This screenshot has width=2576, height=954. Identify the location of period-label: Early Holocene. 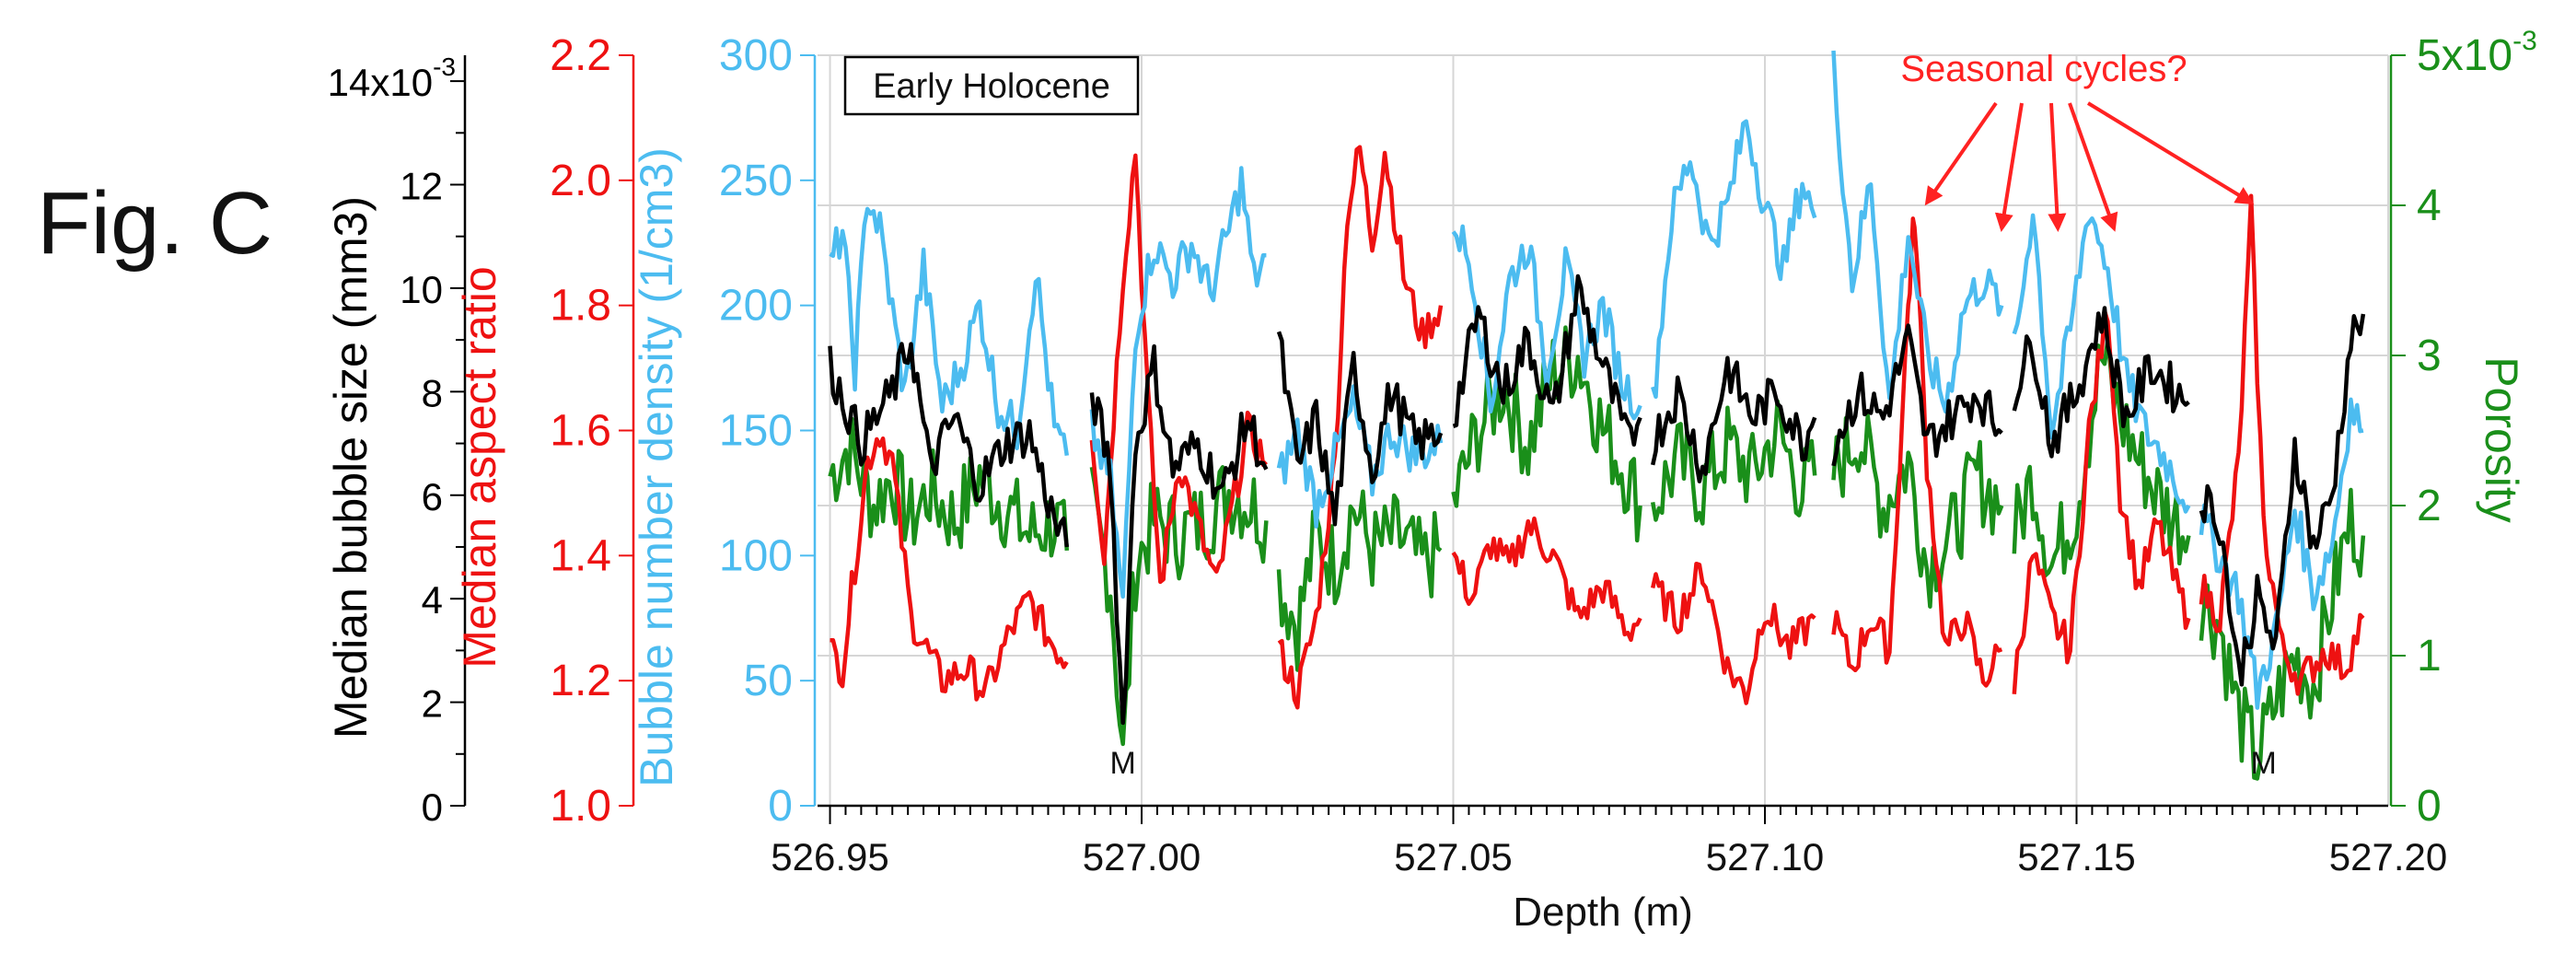
(991, 87).